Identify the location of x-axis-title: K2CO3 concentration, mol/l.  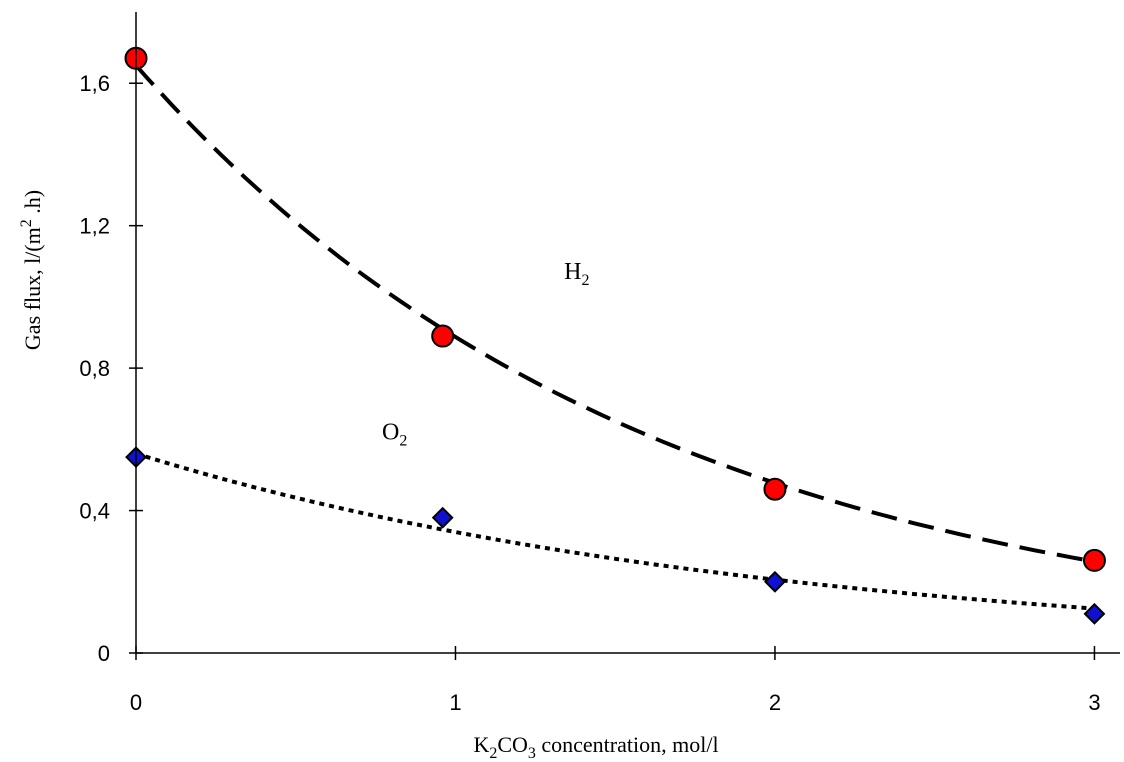
(595, 747).